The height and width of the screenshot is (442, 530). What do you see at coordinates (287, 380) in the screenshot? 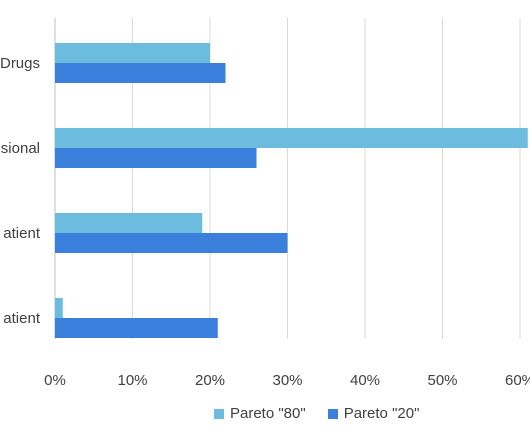
I see `x-tick-label: 30%` at bounding box center [287, 380].